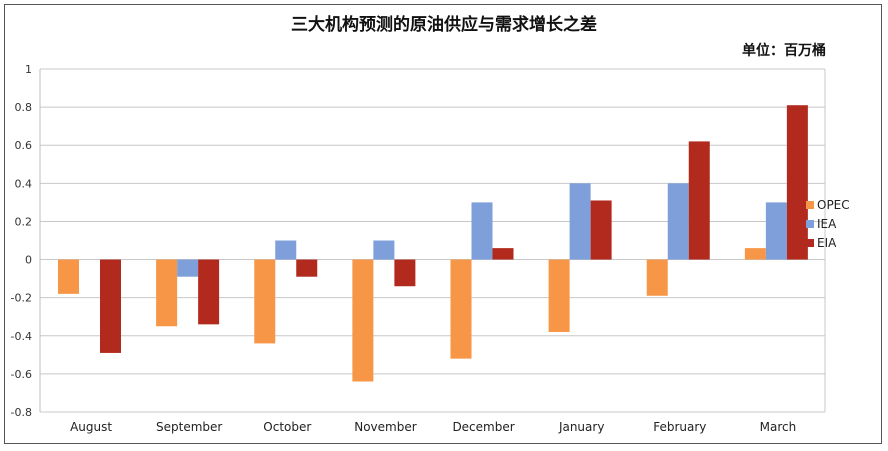  I want to click on legend-item-iea: IEA, so click(828, 223).